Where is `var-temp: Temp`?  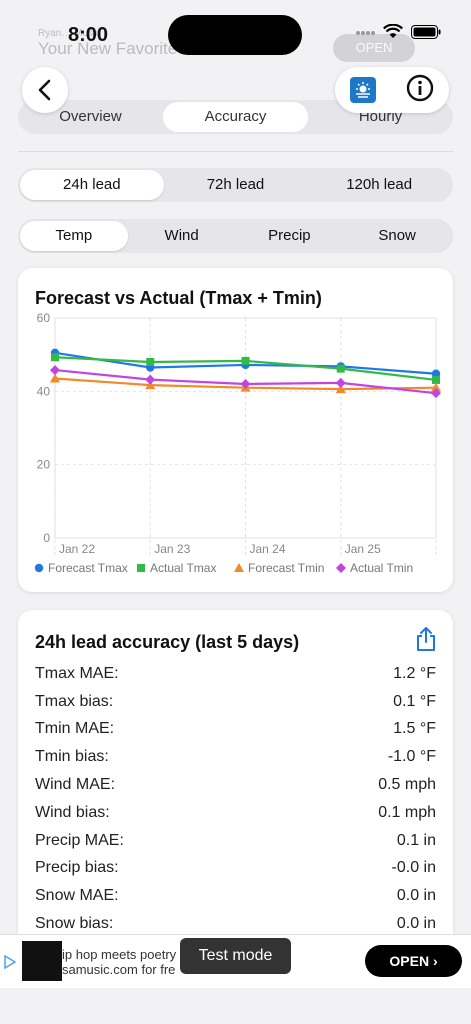
var-temp: Temp is located at coordinates (74, 236).